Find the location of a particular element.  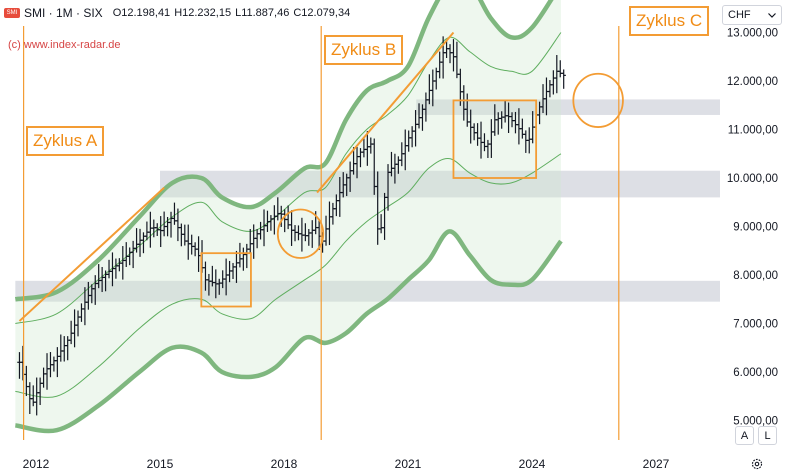

y-tick-label: 6.000,00 is located at coordinates (755, 373).